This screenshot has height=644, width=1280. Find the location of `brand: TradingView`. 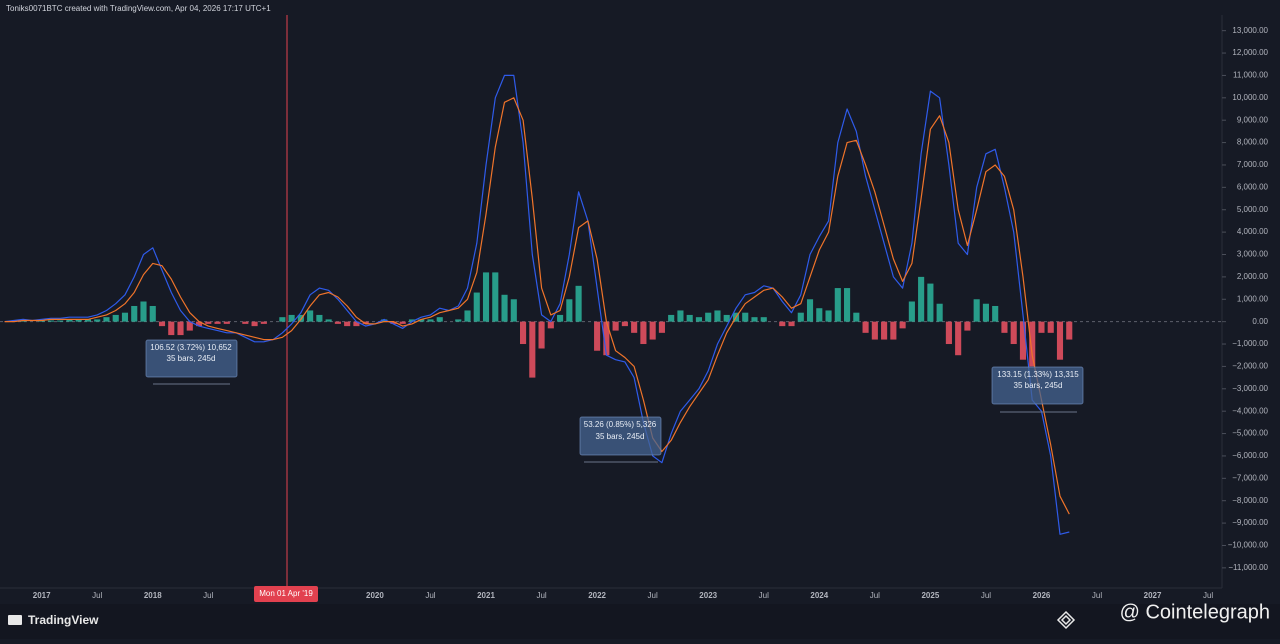

brand: TradingView is located at coordinates (63, 620).